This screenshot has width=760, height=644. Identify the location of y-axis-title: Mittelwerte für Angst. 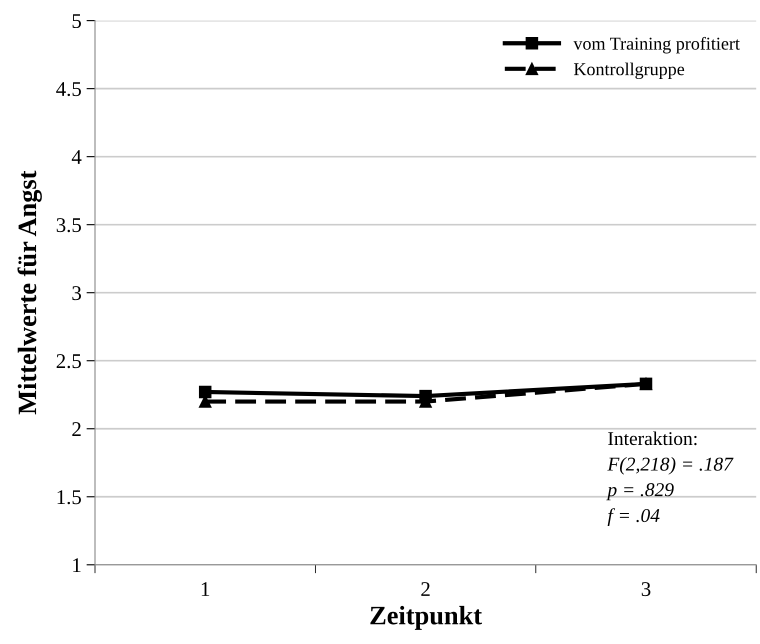
(29, 292).